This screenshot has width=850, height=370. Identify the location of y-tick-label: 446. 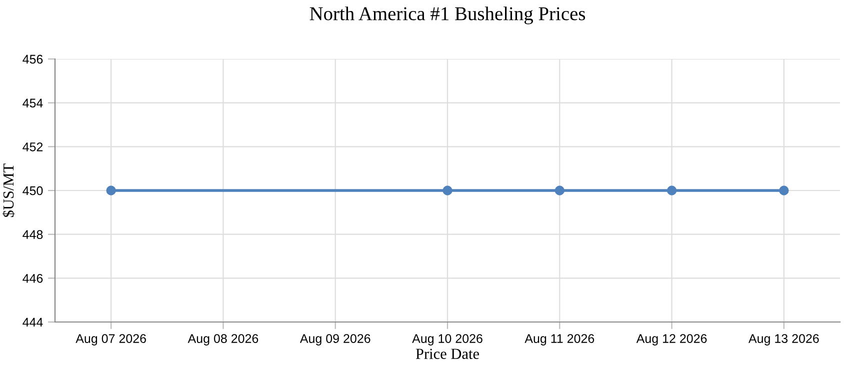
(32, 278).